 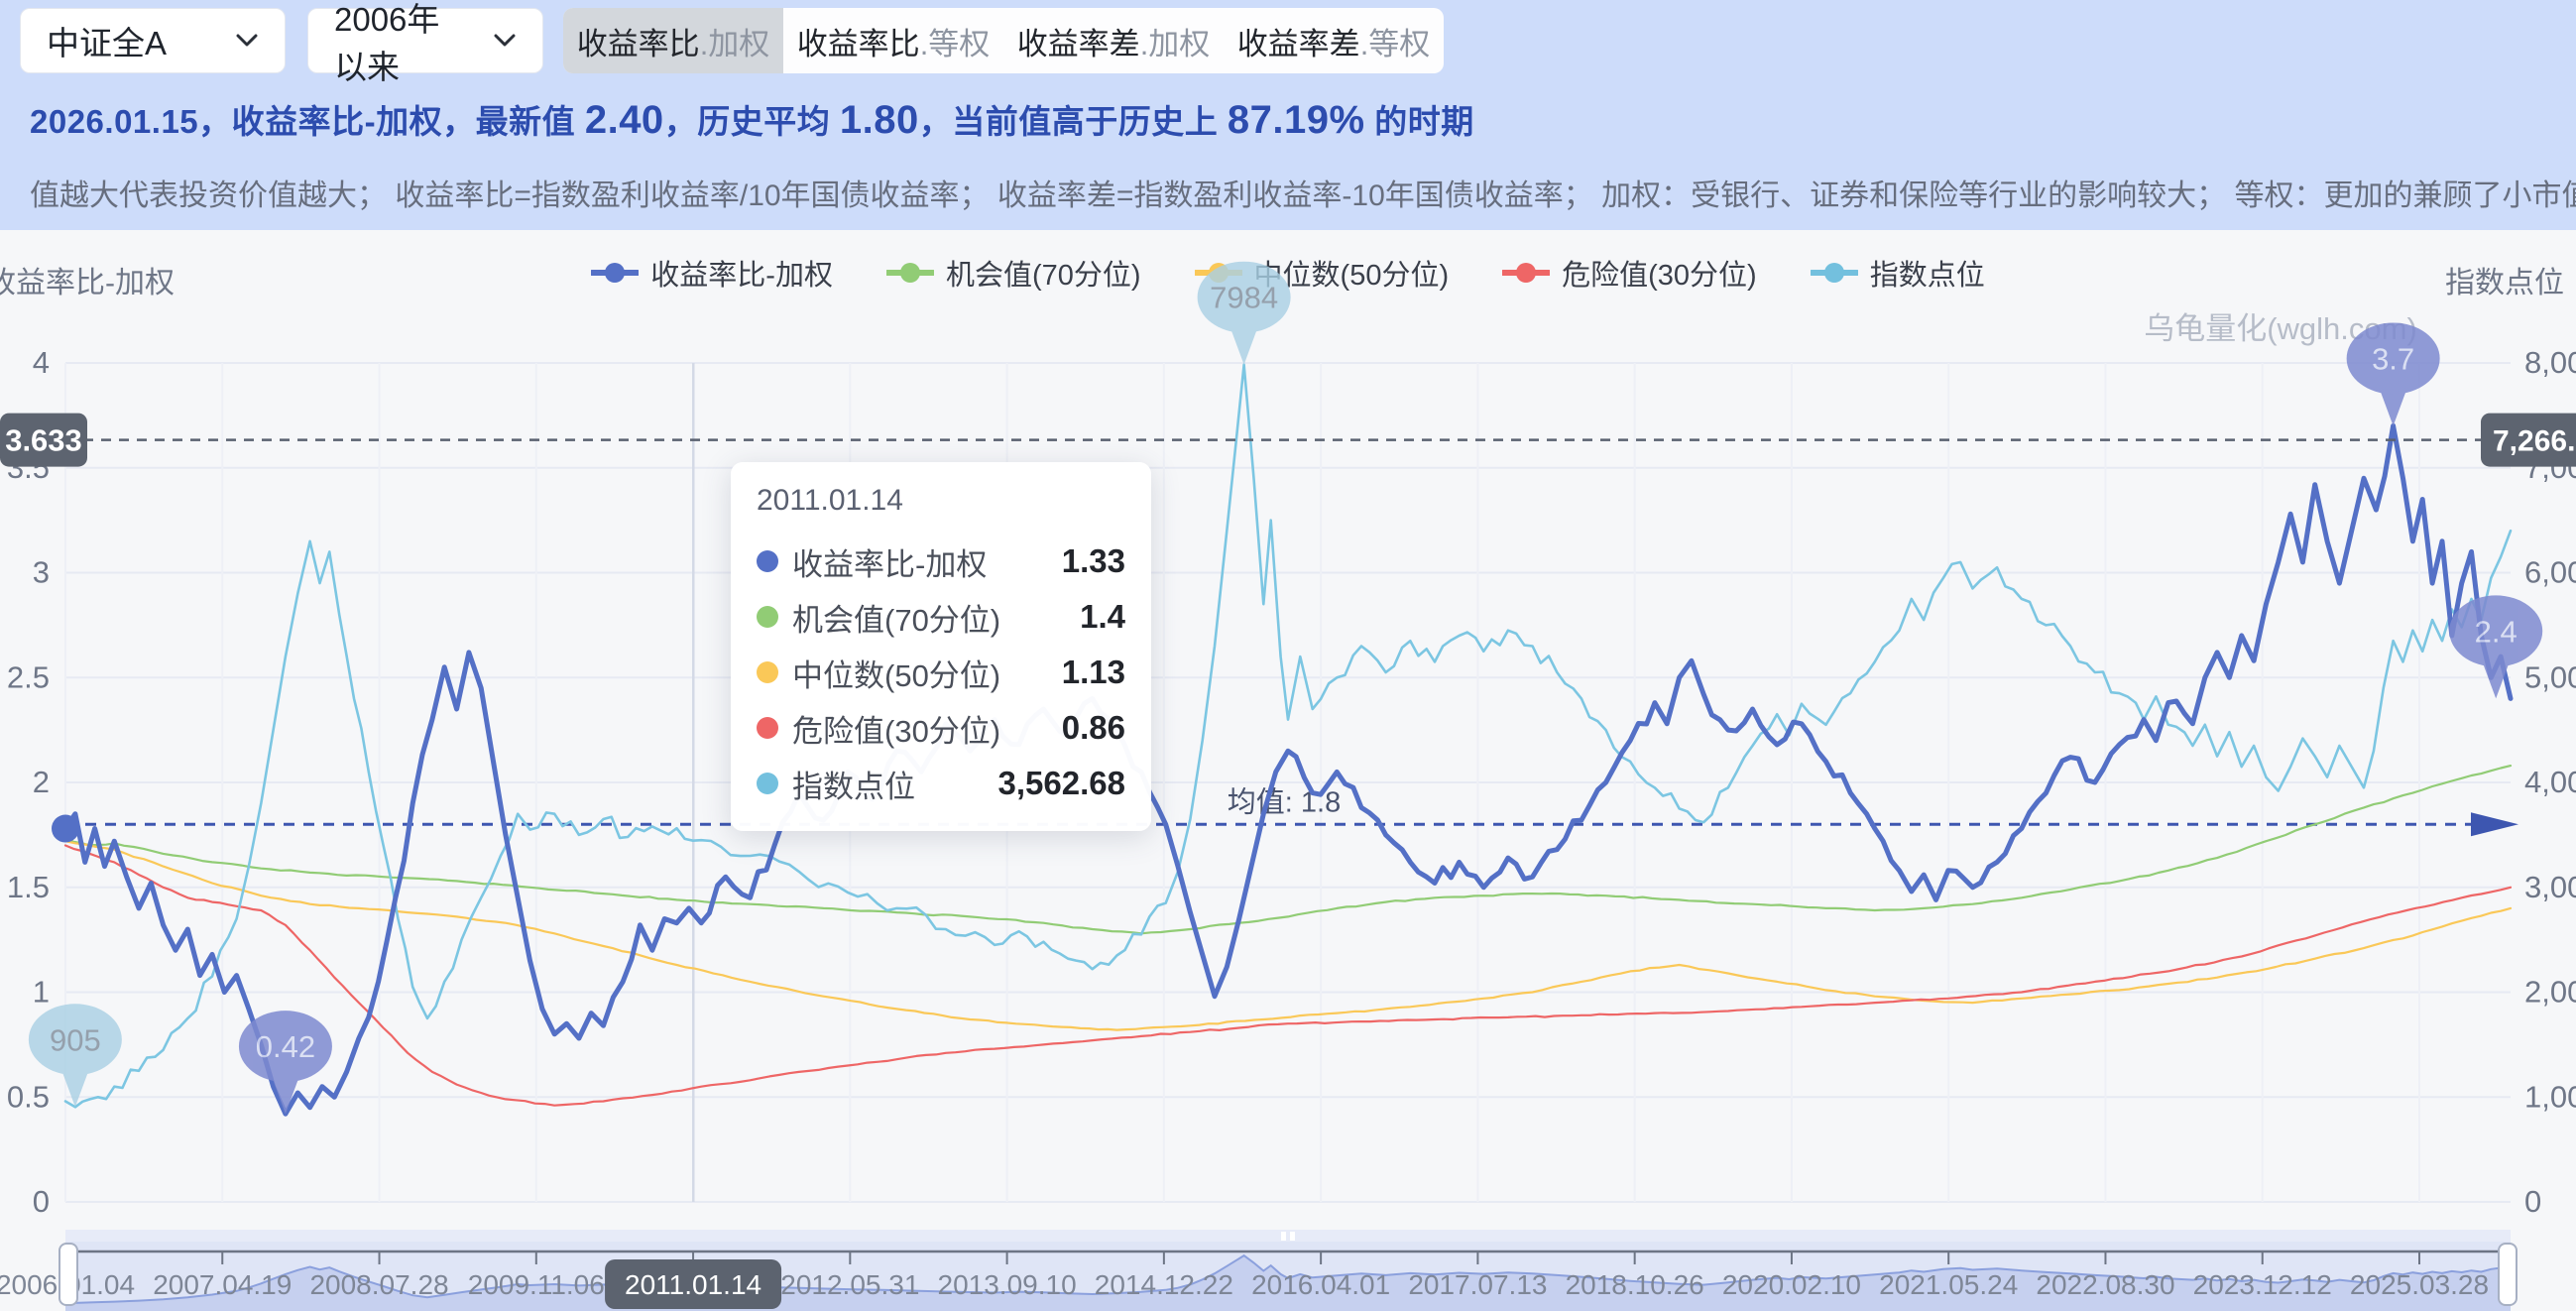 What do you see at coordinates (941, 673) in the screenshot?
I see `tooltip-row-中位数(50分位): 中位数(50分位) 1.13` at bounding box center [941, 673].